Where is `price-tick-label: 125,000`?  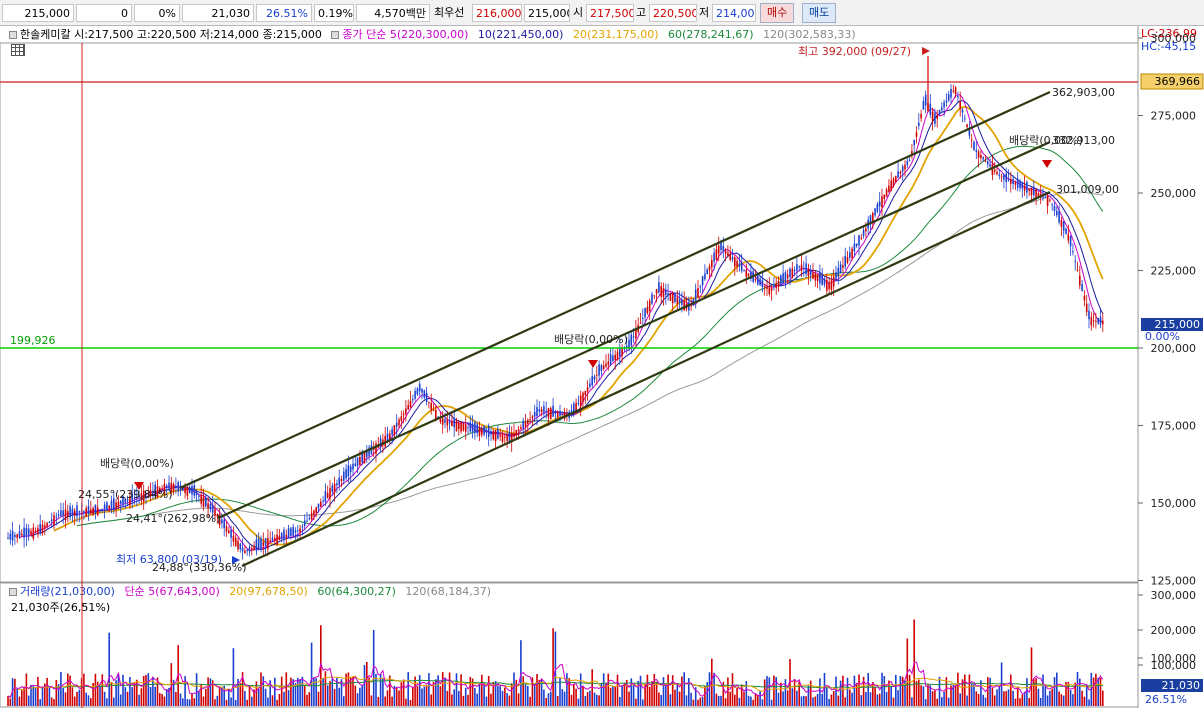
price-tick-label: 125,000 is located at coordinates (1174, 581).